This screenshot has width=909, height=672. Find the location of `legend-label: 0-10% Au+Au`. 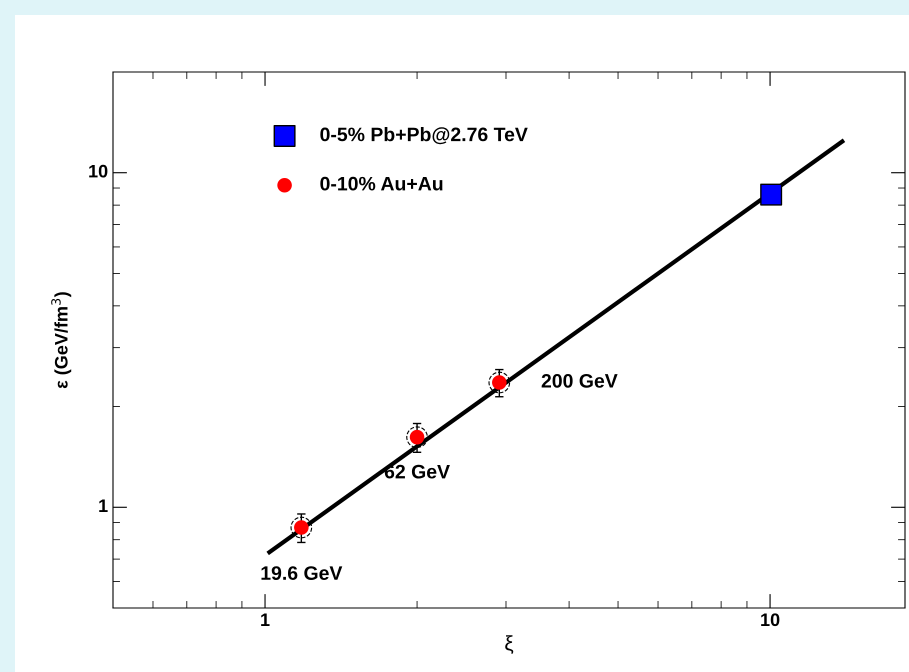

legend-label: 0-10% Au+Au is located at coordinates (381, 183).